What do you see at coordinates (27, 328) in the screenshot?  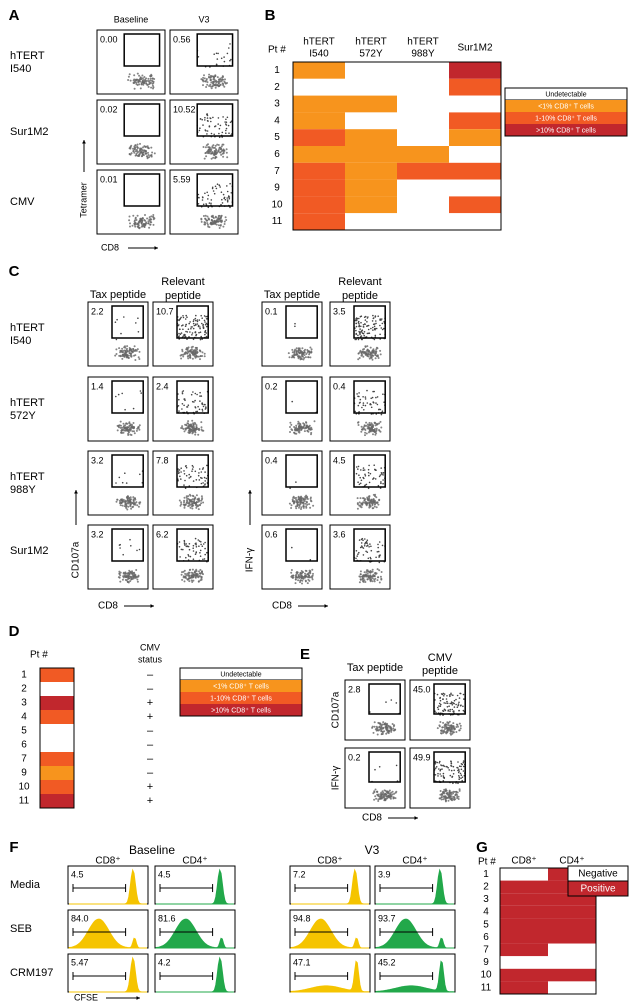 I see `row-label: hTERT` at bounding box center [27, 328].